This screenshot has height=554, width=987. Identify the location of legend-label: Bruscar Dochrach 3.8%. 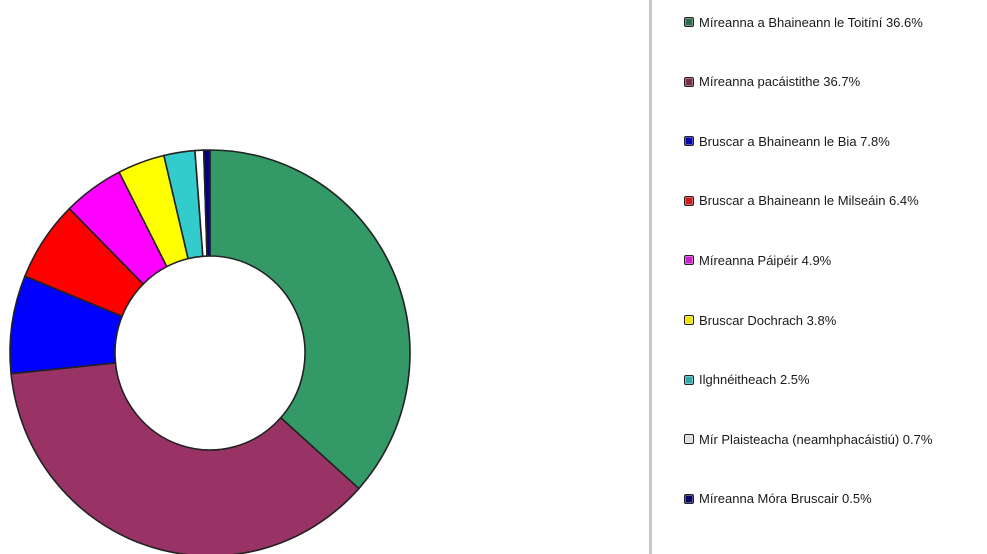
(768, 320).